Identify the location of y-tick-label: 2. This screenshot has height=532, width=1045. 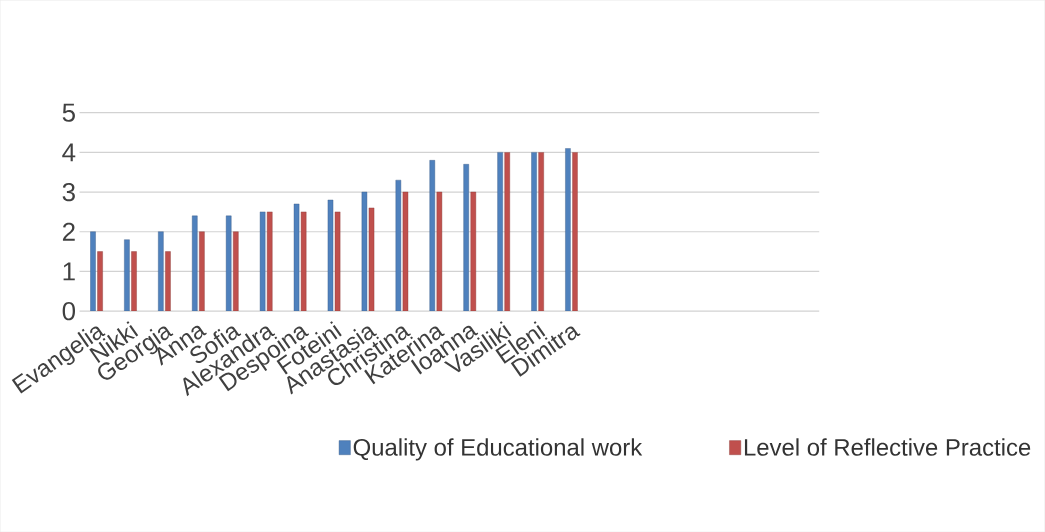
(68, 231).